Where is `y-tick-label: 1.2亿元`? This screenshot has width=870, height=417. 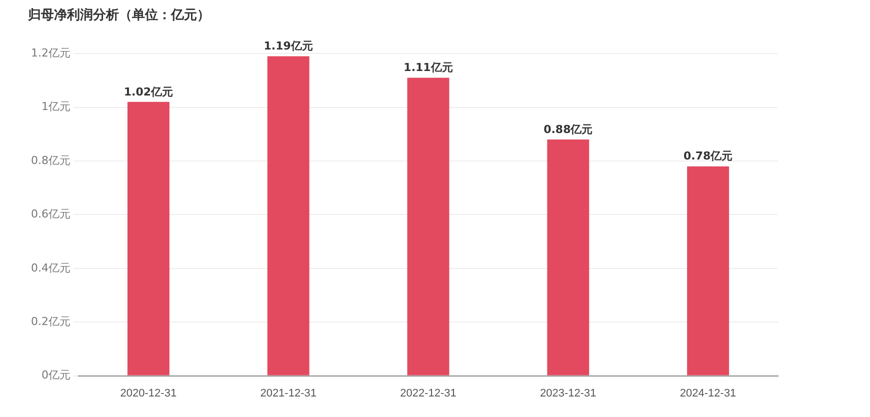 y-tick-label: 1.2亿元 is located at coordinates (50, 53).